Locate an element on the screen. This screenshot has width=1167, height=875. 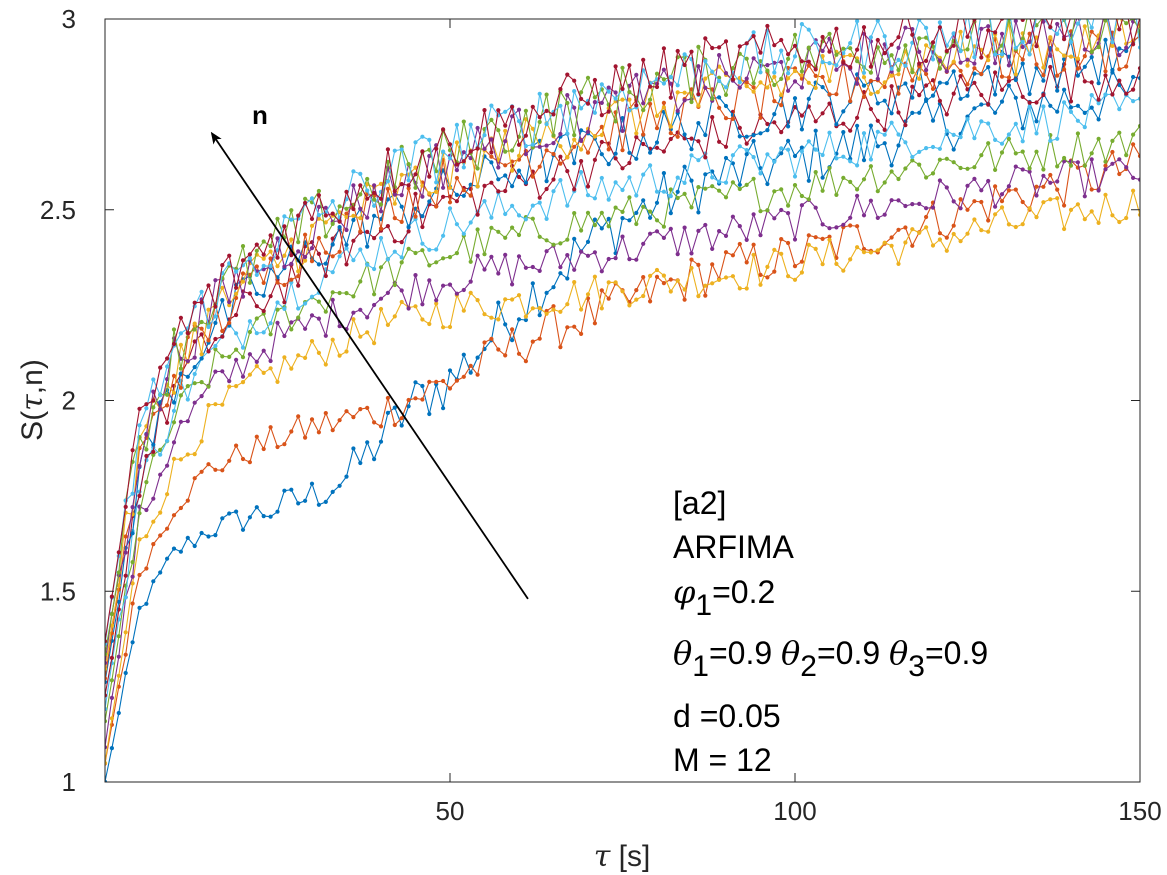
theta1-value: =0.9 is located at coordinates (745, 653).